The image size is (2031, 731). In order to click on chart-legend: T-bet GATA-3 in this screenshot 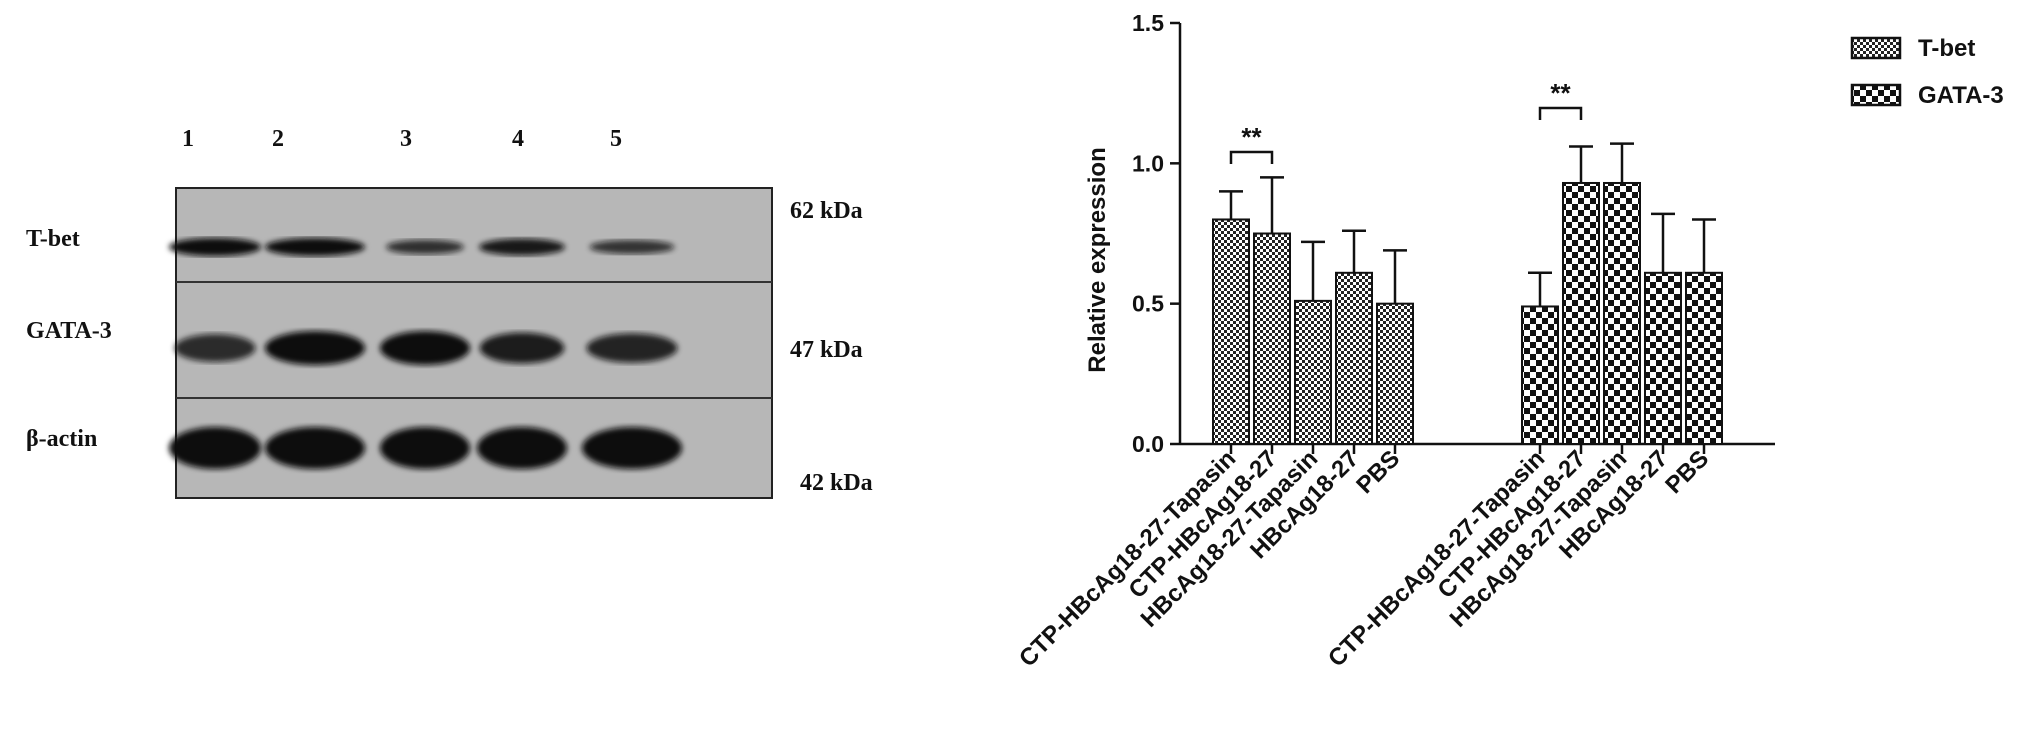, I will do `click(1927, 72)`.